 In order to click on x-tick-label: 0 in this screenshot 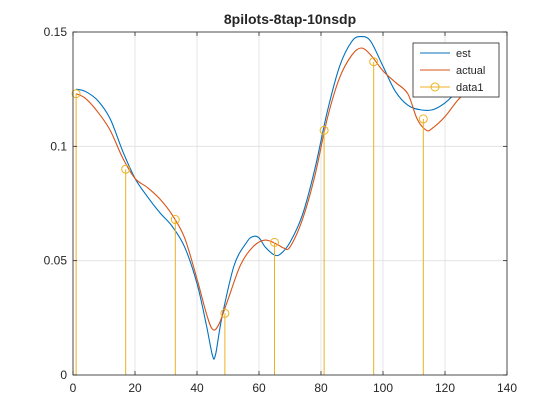, I will do `click(73, 388)`.